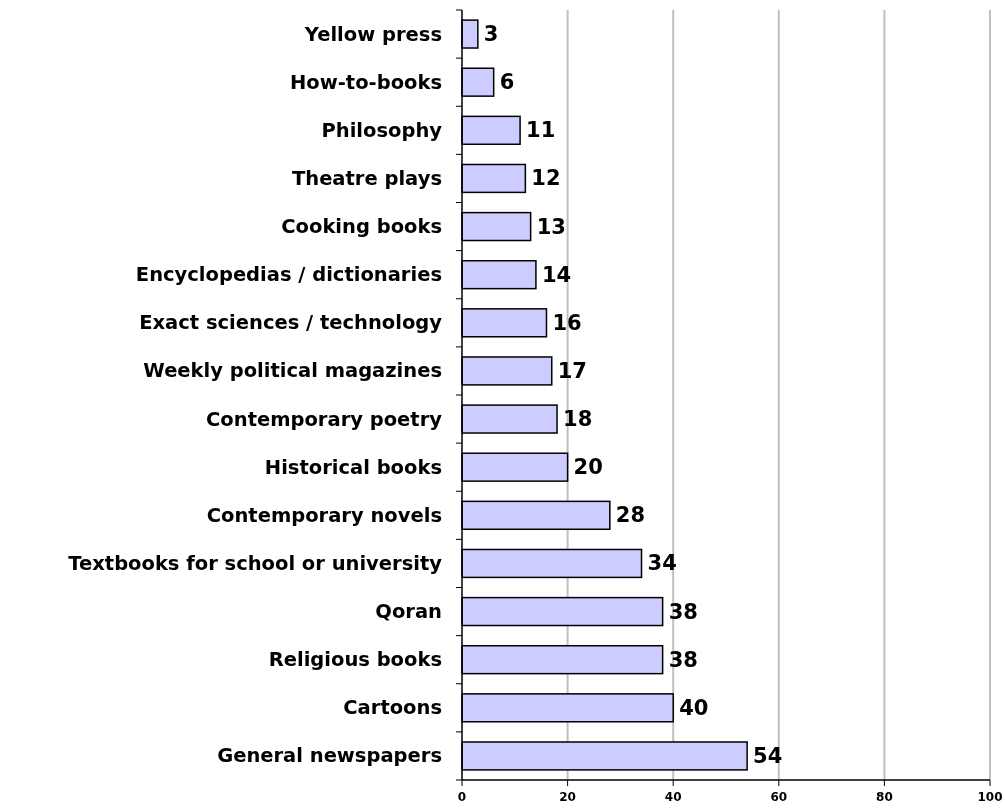 The width and height of the screenshot is (1005, 810). What do you see at coordinates (324, 515) in the screenshot?
I see `y-tick-label: Contemporary novels` at bounding box center [324, 515].